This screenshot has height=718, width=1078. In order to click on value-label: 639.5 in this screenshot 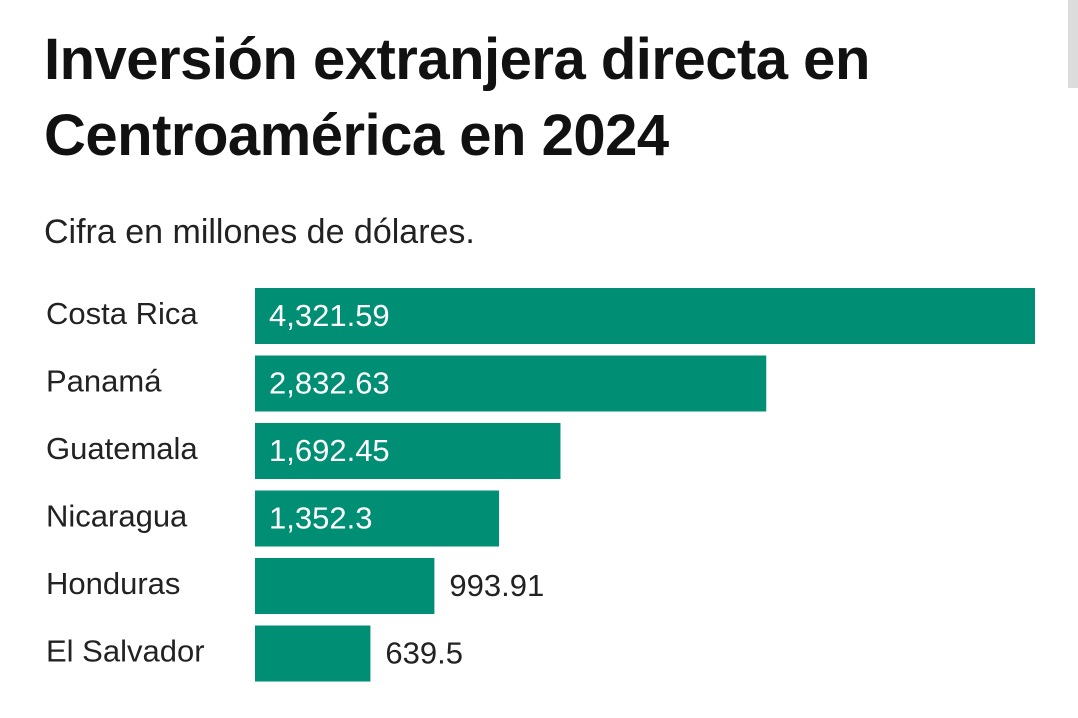, I will do `click(424, 653)`.